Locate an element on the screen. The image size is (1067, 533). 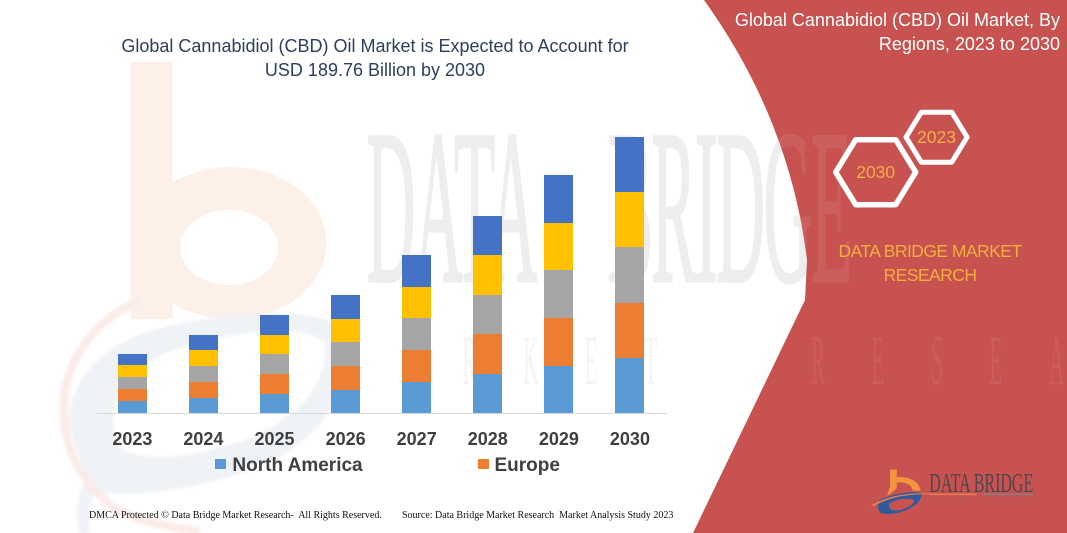
svg-text: 2030 is located at coordinates (875, 172).